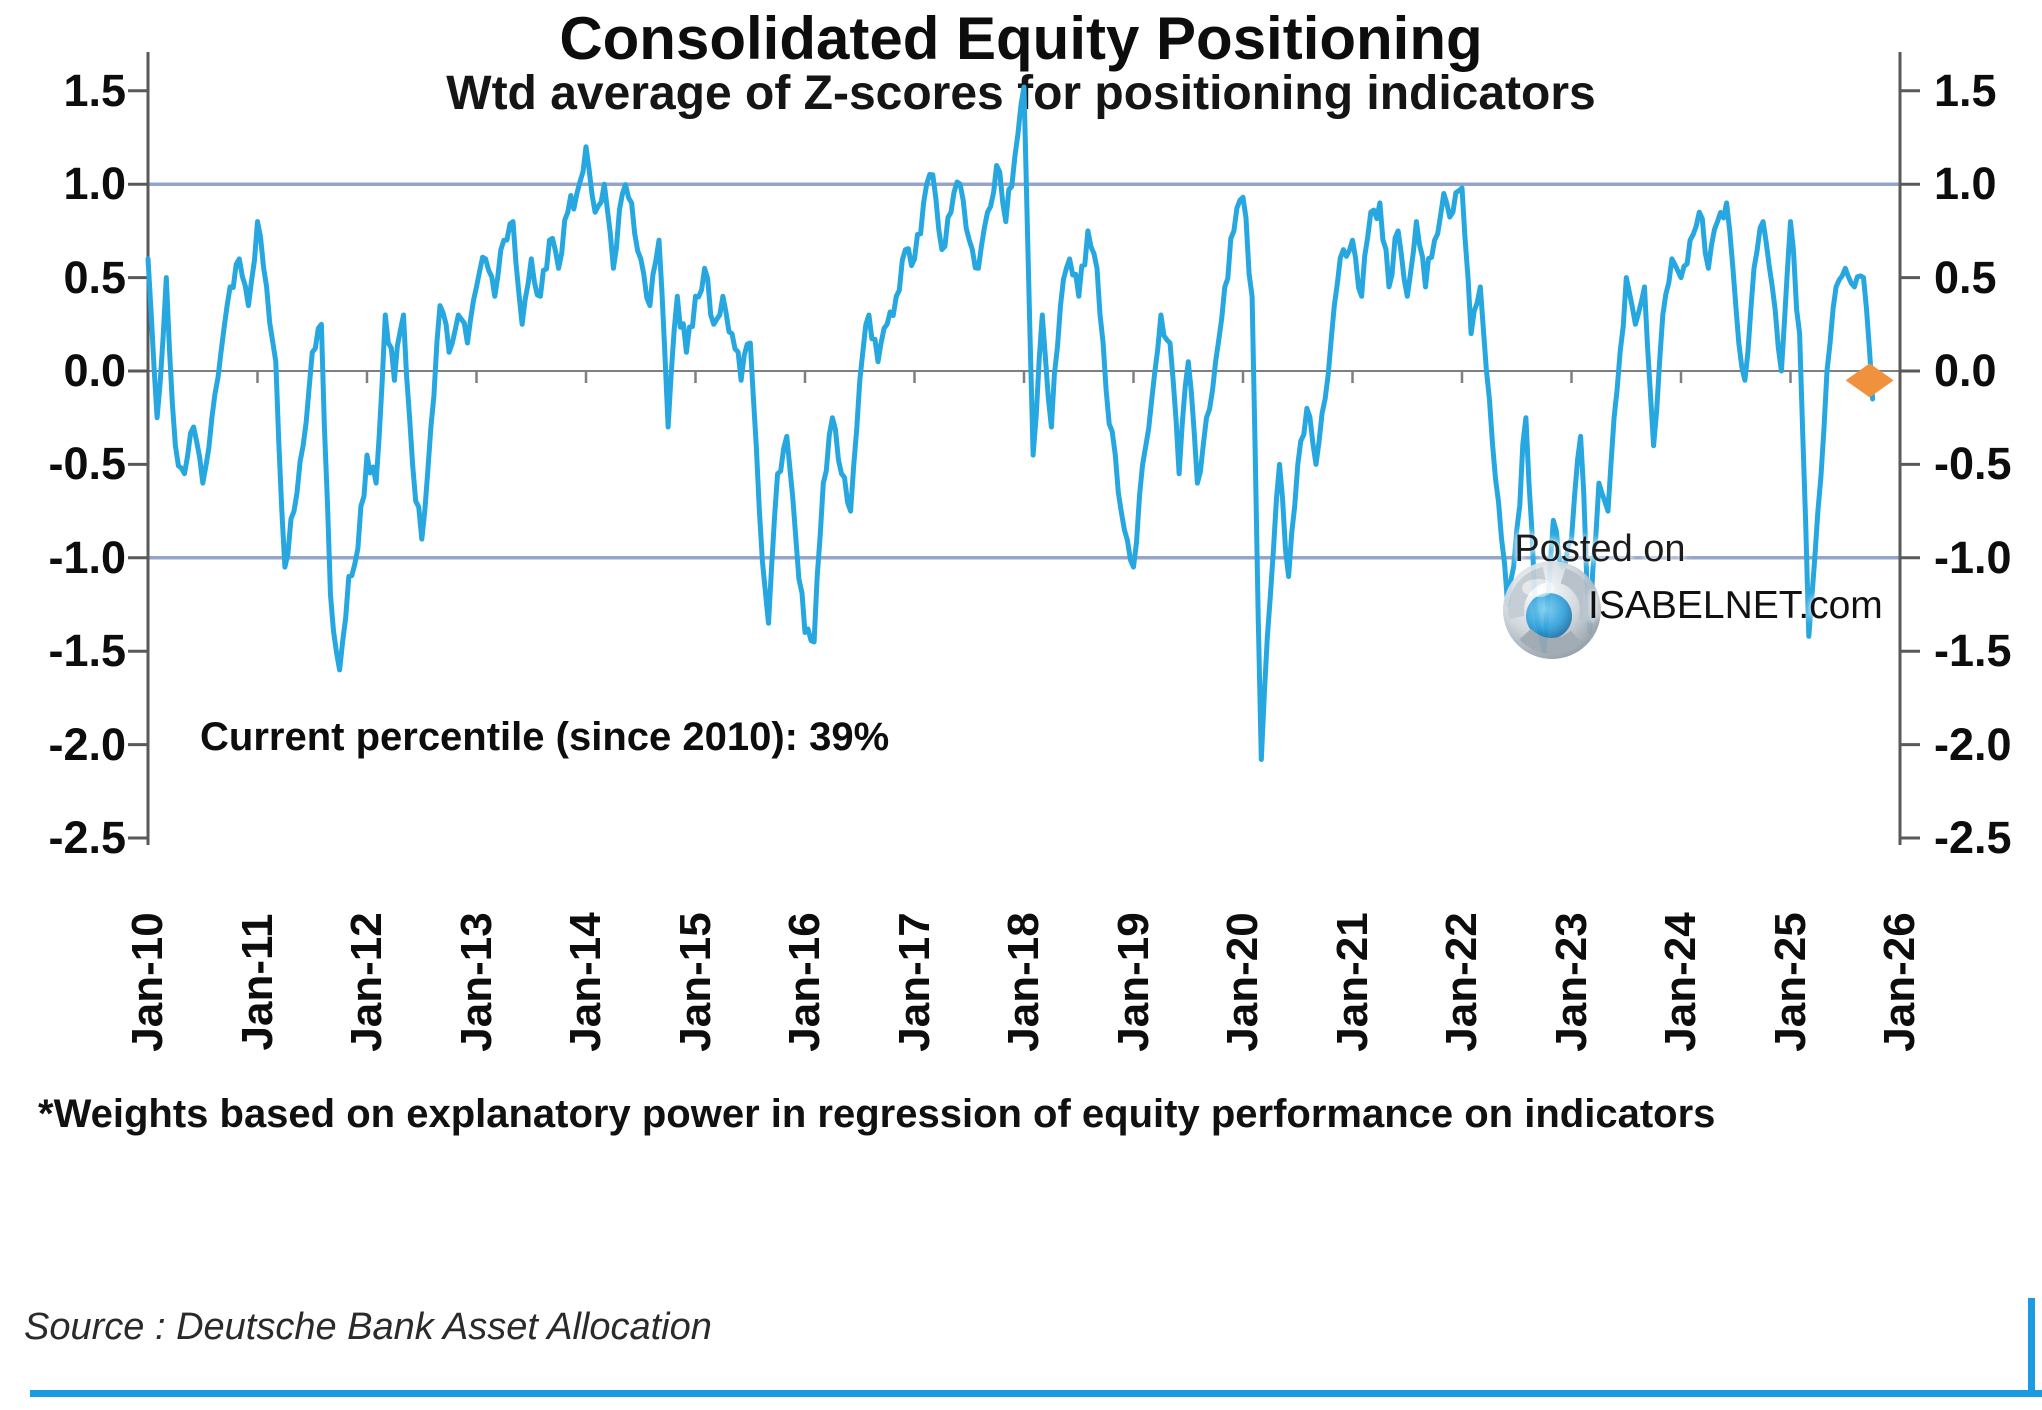  I want to click on y-axis-tick-label-left: 1.5, so click(94, 90).